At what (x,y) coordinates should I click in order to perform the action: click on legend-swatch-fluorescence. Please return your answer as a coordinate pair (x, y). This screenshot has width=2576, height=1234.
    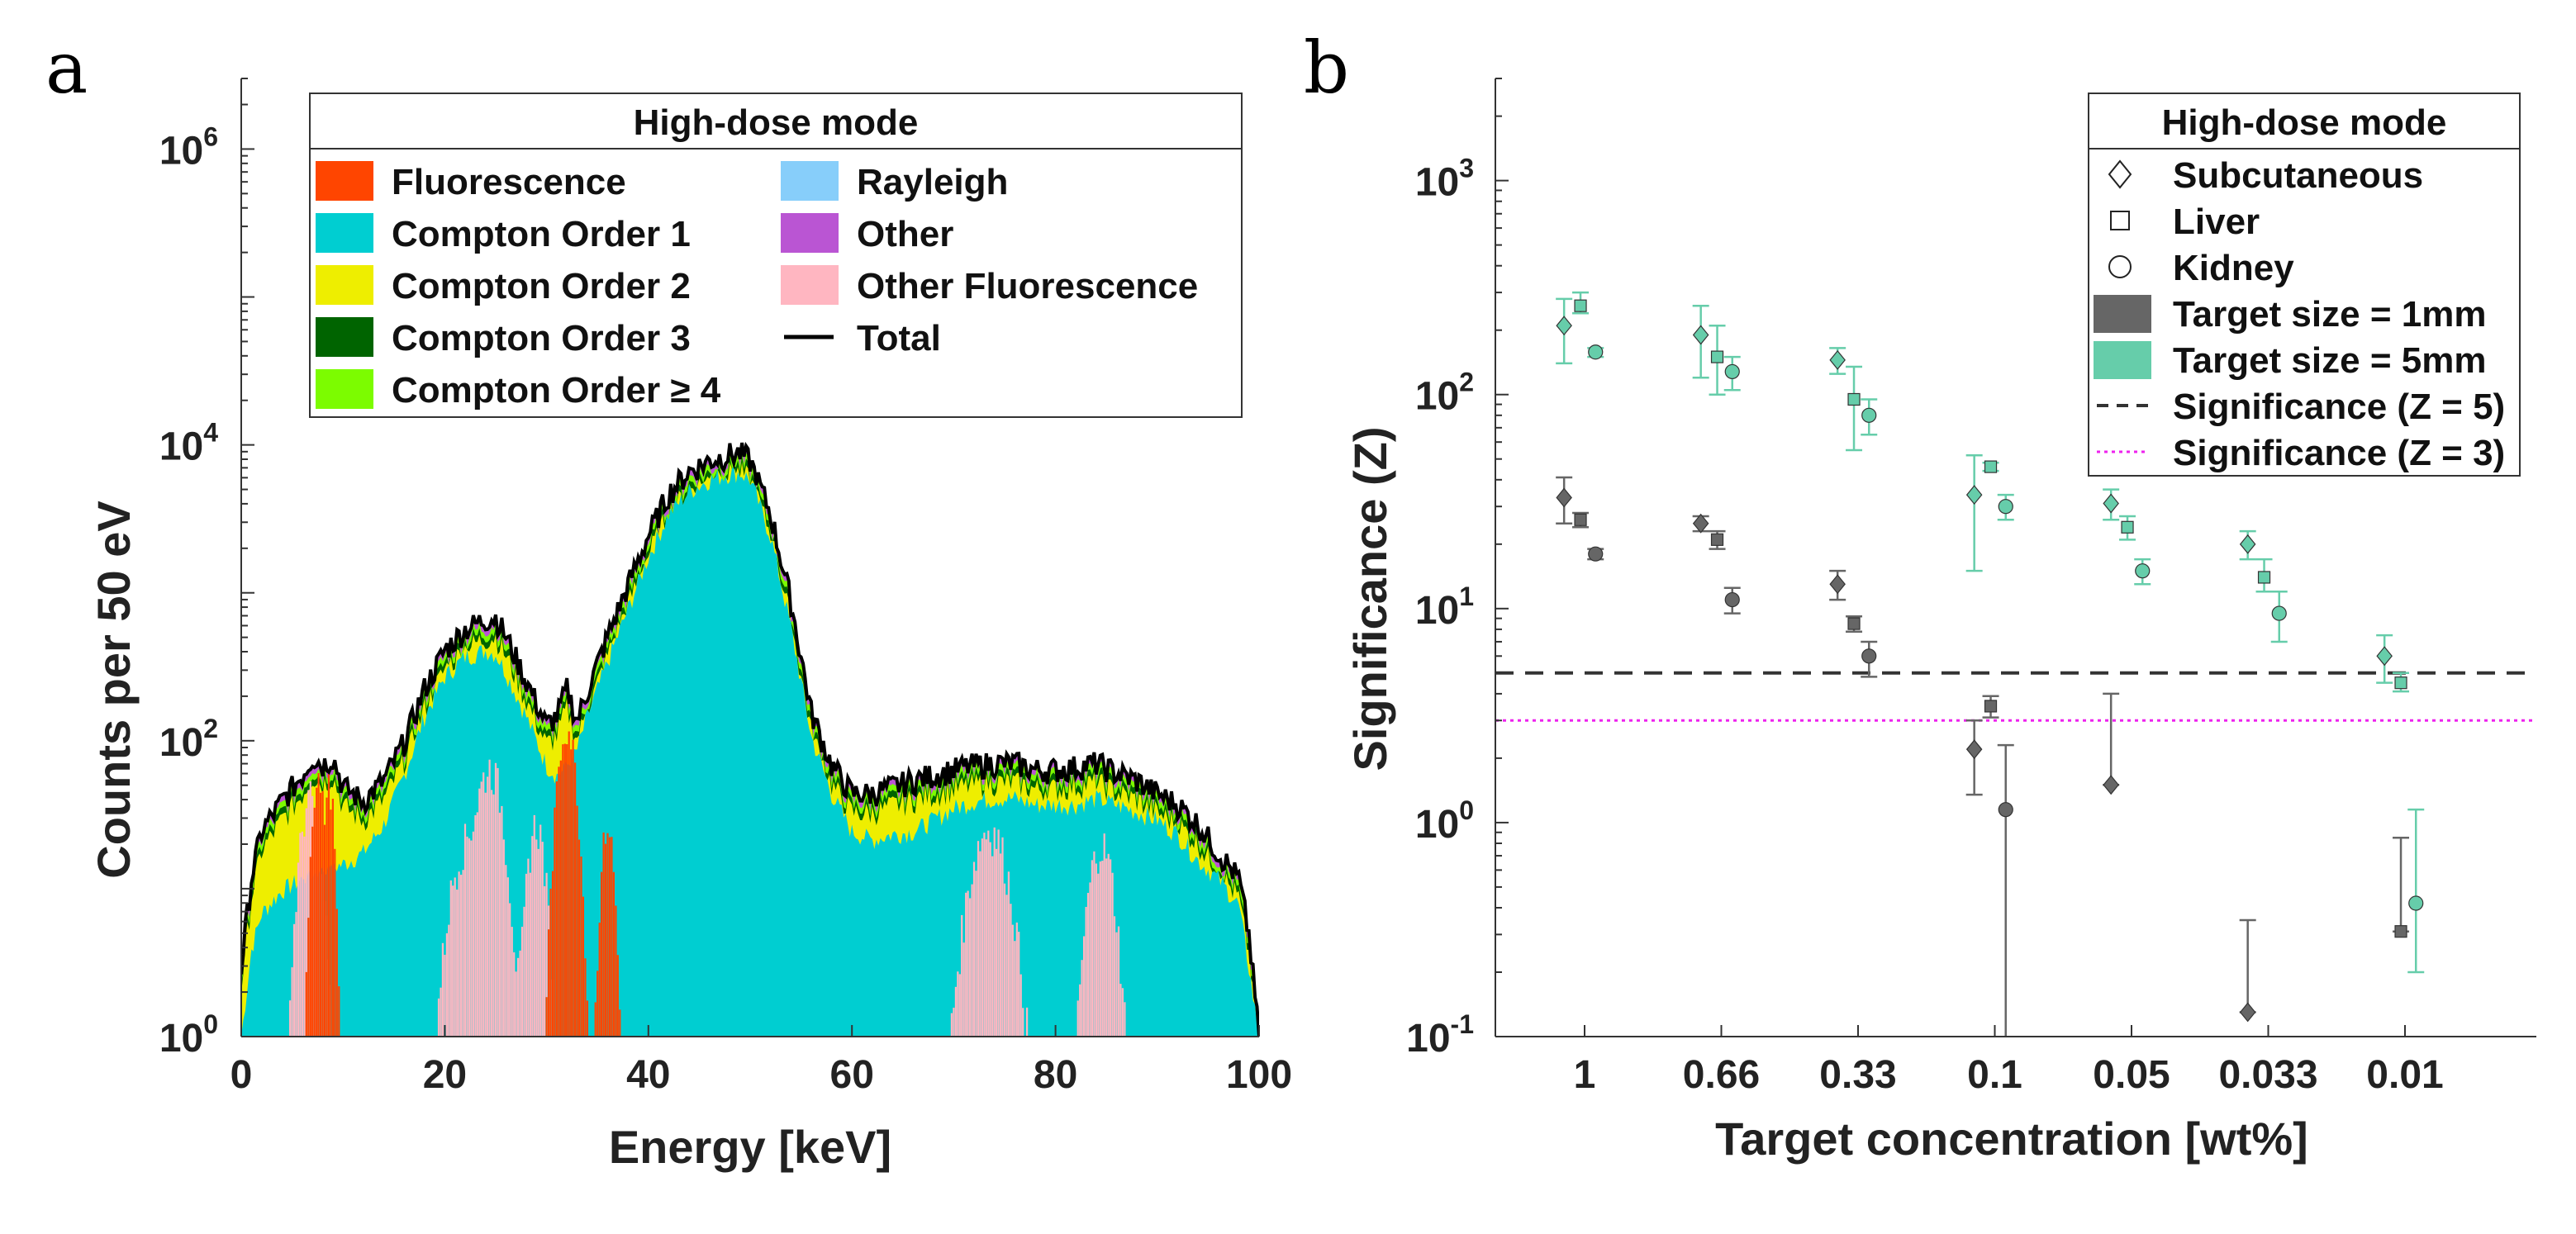
    Looking at the image, I should click on (344, 181).